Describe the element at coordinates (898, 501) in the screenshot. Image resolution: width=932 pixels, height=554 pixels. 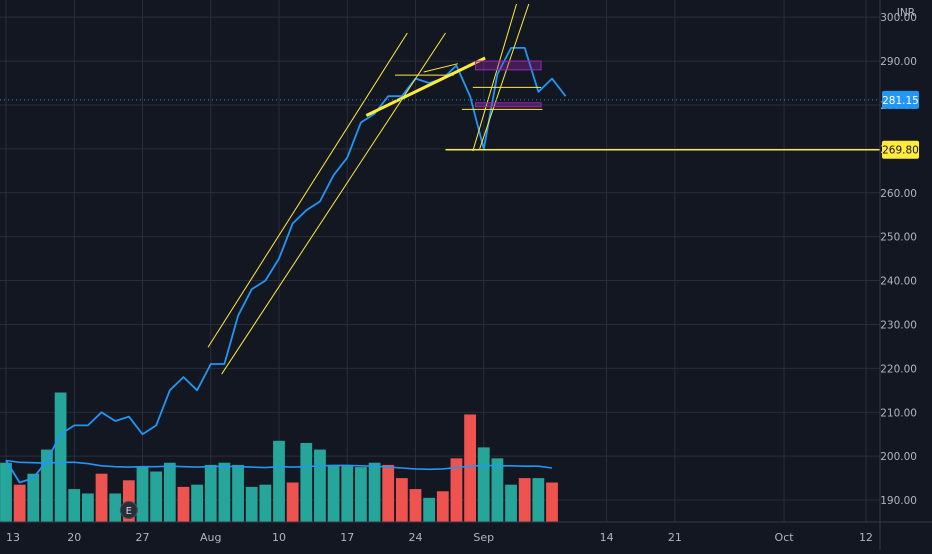
I see `y-tick-label: 190.00` at that location.